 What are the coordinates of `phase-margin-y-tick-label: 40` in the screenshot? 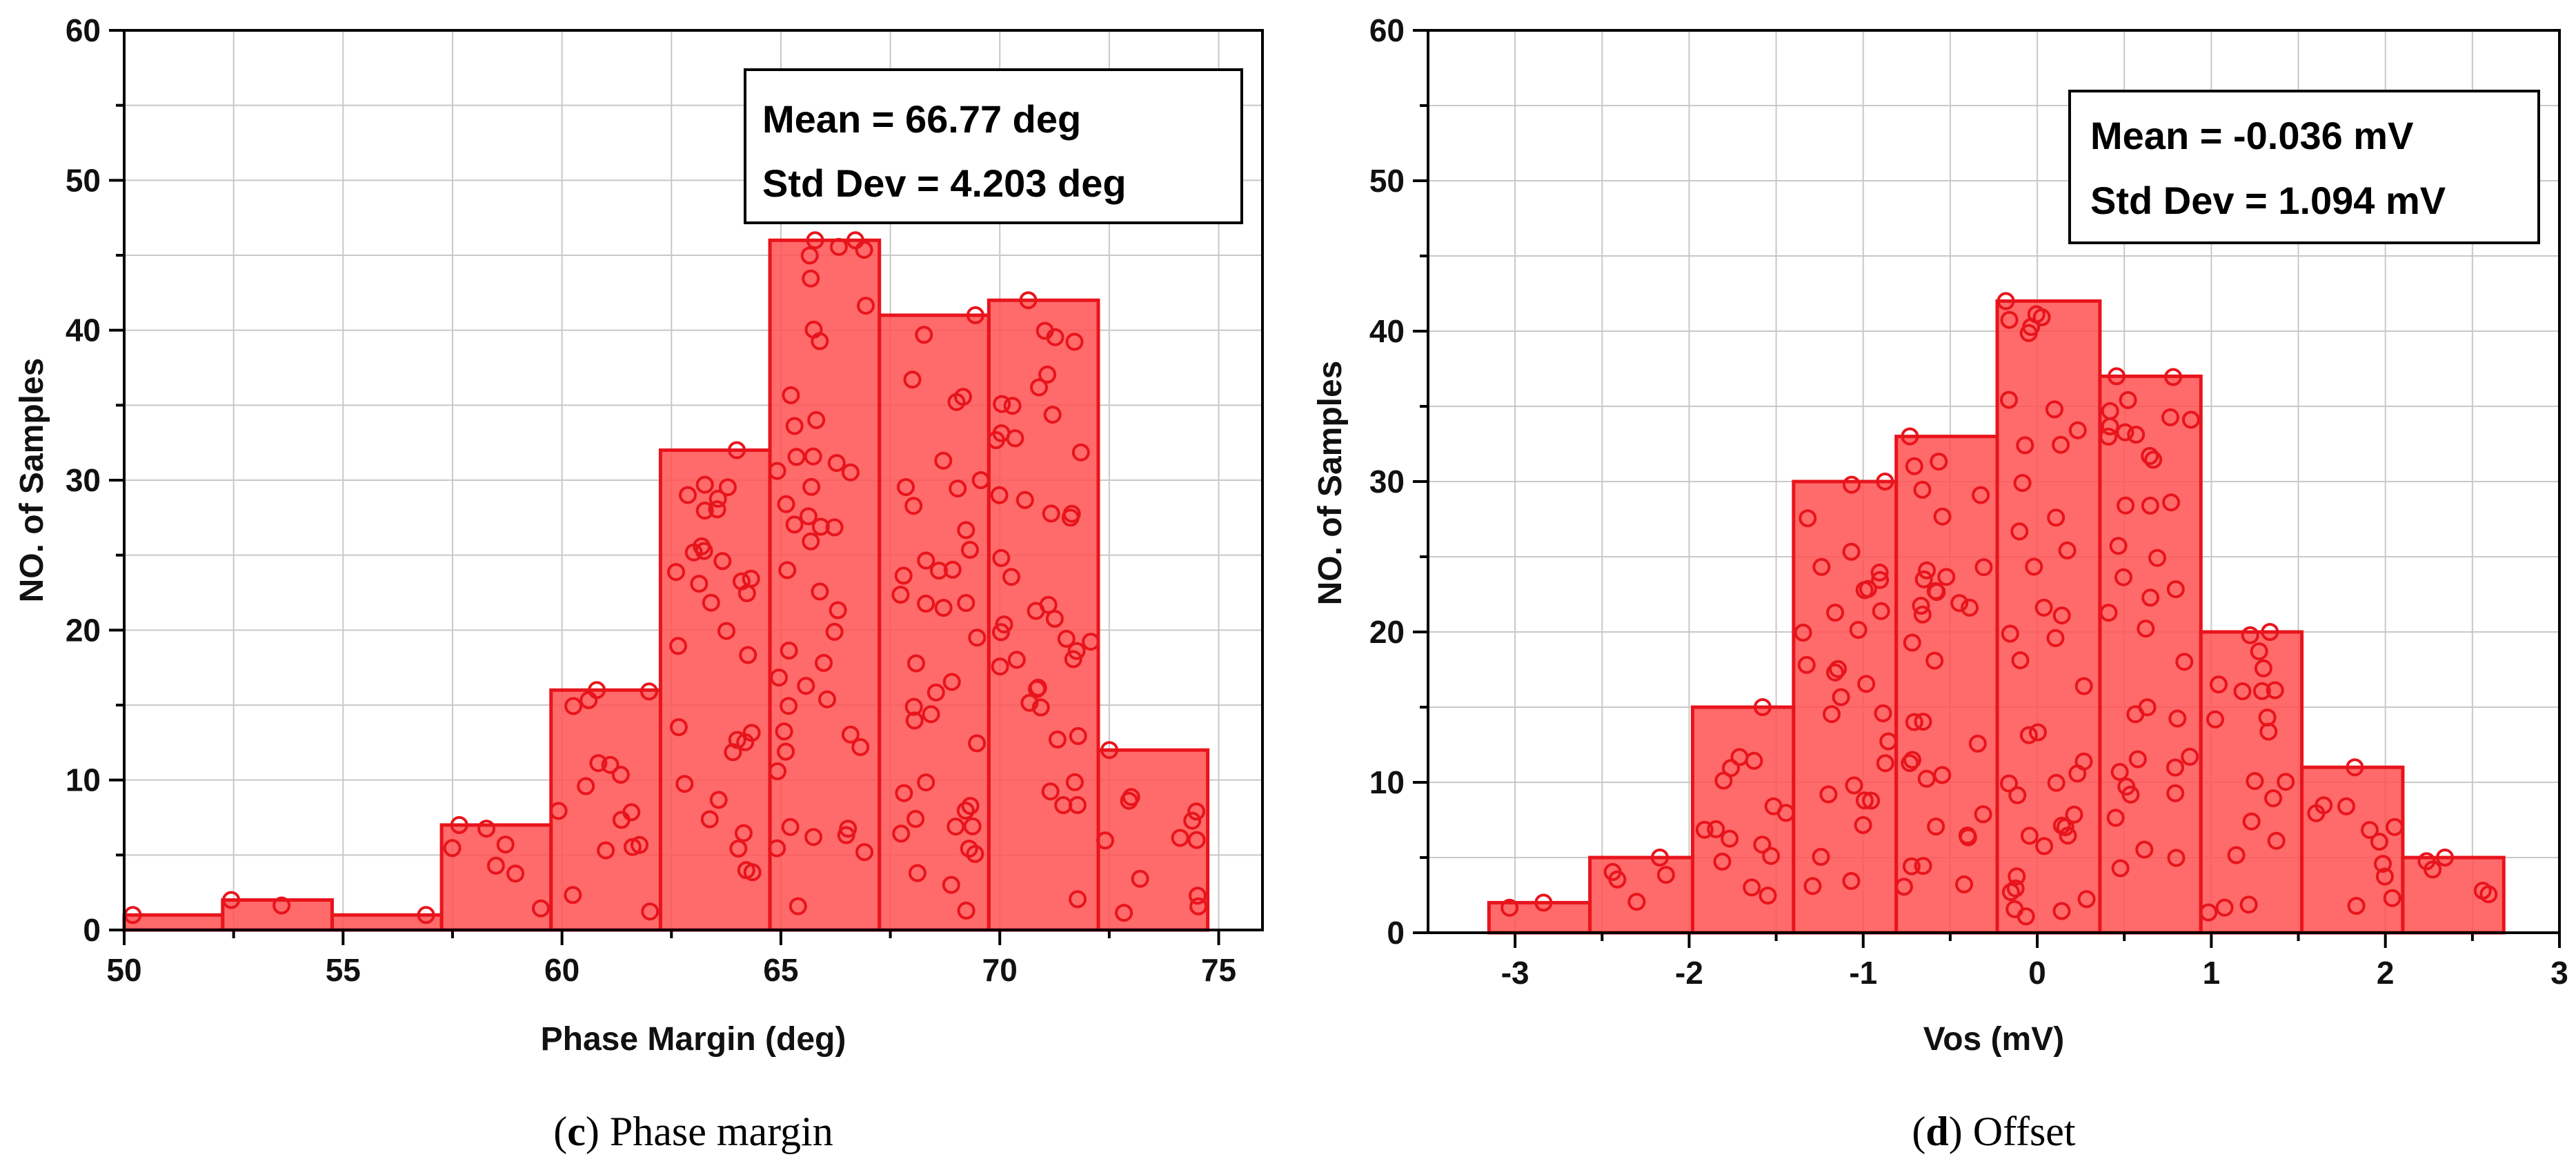 It's located at (83, 331).